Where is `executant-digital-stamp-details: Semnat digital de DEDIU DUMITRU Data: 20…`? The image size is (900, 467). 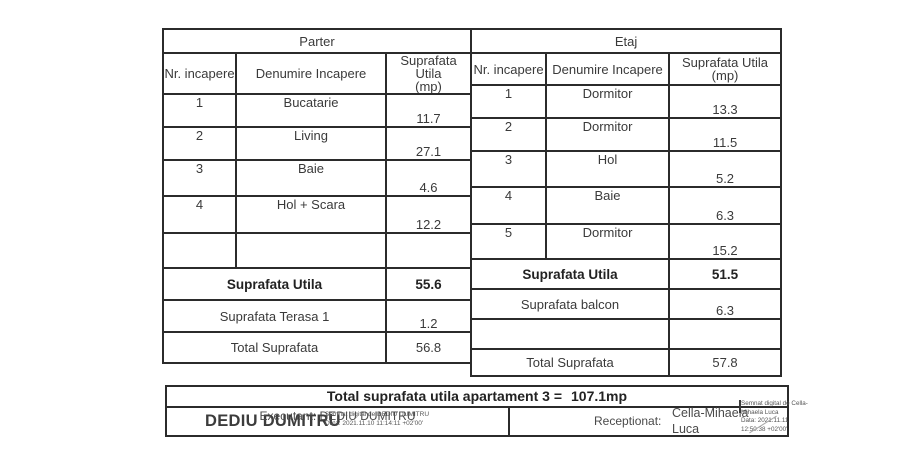 executant-digital-stamp-details: Semnat digital de DEDIU DUMITRU Data: 20… is located at coordinates (377, 419).